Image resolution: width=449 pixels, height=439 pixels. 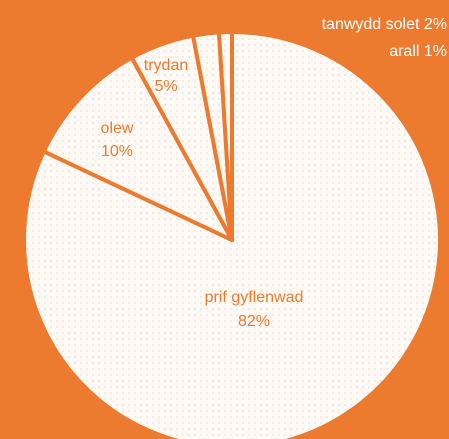 I want to click on slice-label-trydan: trydan, so click(x=166, y=65).